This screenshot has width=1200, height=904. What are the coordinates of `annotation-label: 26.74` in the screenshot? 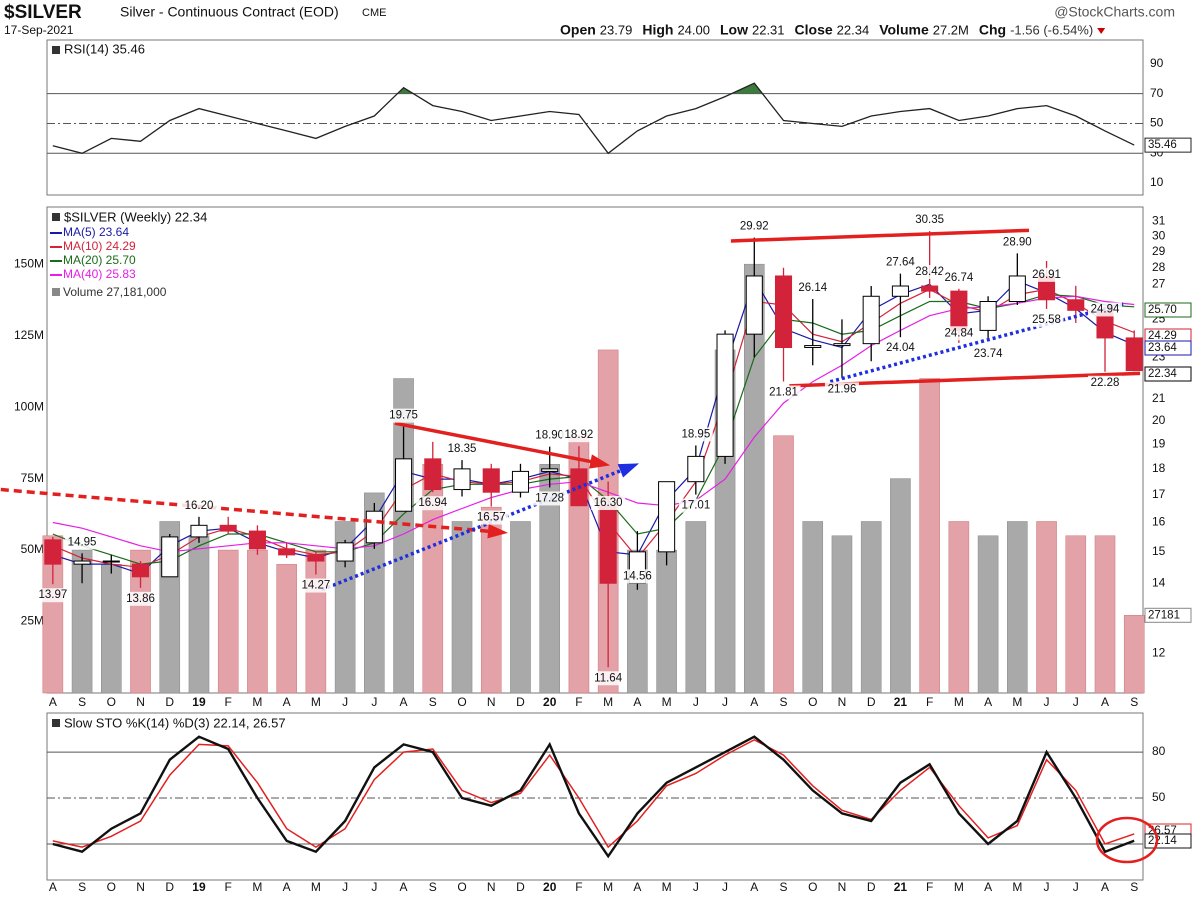 It's located at (958, 278).